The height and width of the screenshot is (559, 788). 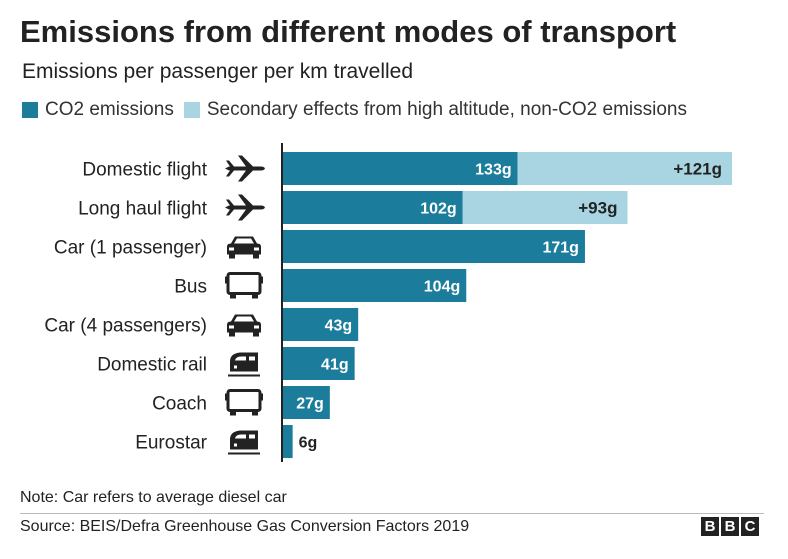 What do you see at coordinates (750, 526) in the screenshot?
I see `bbc-logo-letter: C` at bounding box center [750, 526].